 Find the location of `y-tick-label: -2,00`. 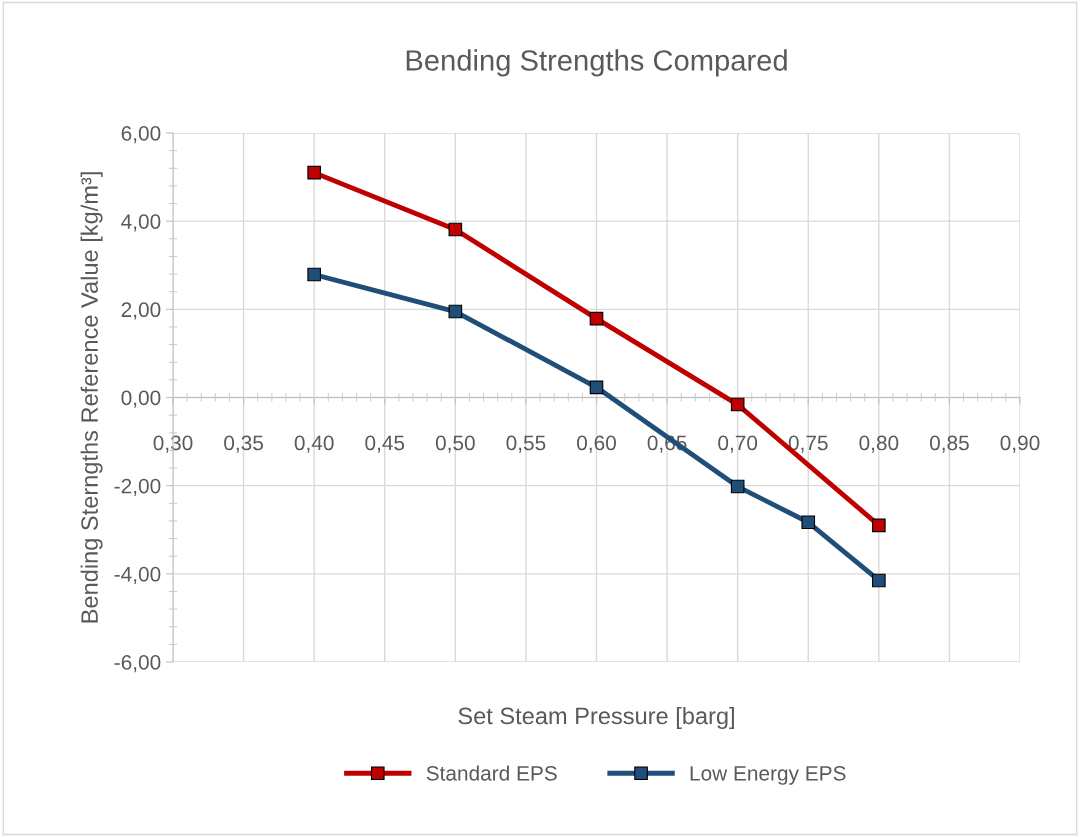

y-tick-label: -2,00 is located at coordinates (137, 487).